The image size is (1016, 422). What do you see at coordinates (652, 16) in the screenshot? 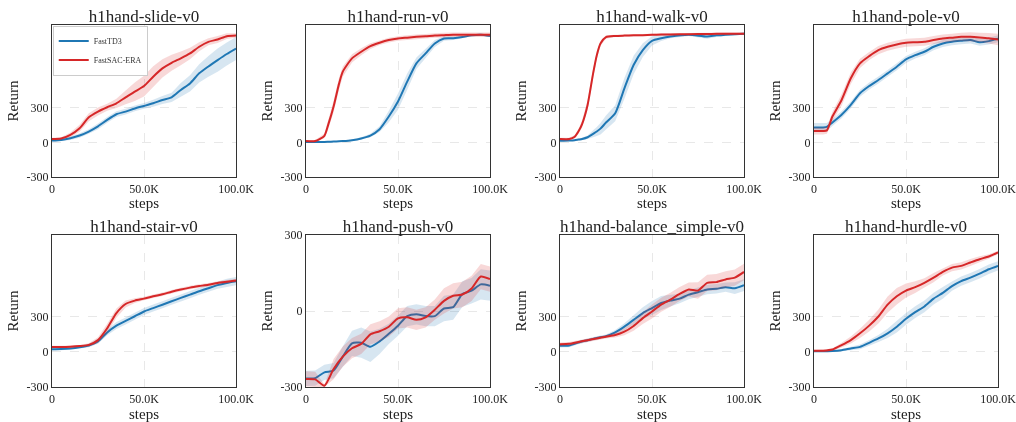
I see `chart-title: h1hand-walk-v0` at bounding box center [652, 16].